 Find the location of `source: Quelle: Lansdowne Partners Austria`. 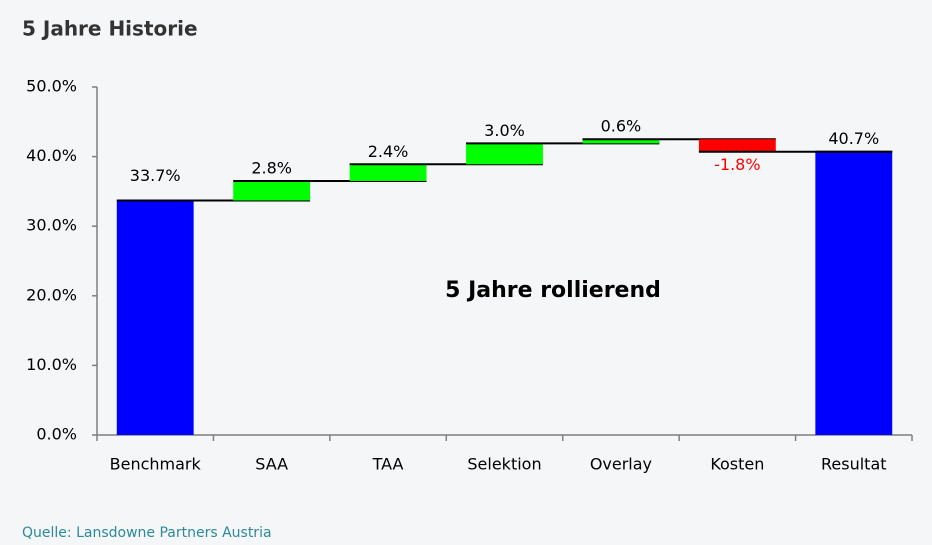

source: Quelle: Lansdowne Partners Austria is located at coordinates (147, 533).